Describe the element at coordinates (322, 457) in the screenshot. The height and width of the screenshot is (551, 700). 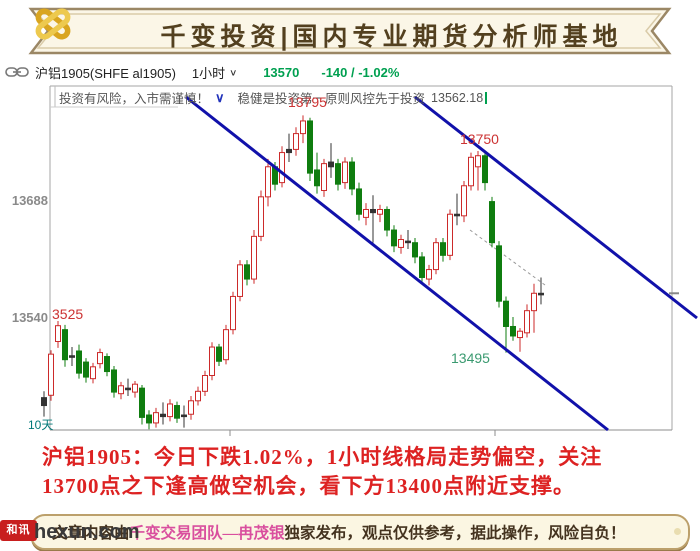
I see `commentary-line-1: 沪铝1905：今日下跌1.02%，1小时线格局走势偏空，关注` at that location.